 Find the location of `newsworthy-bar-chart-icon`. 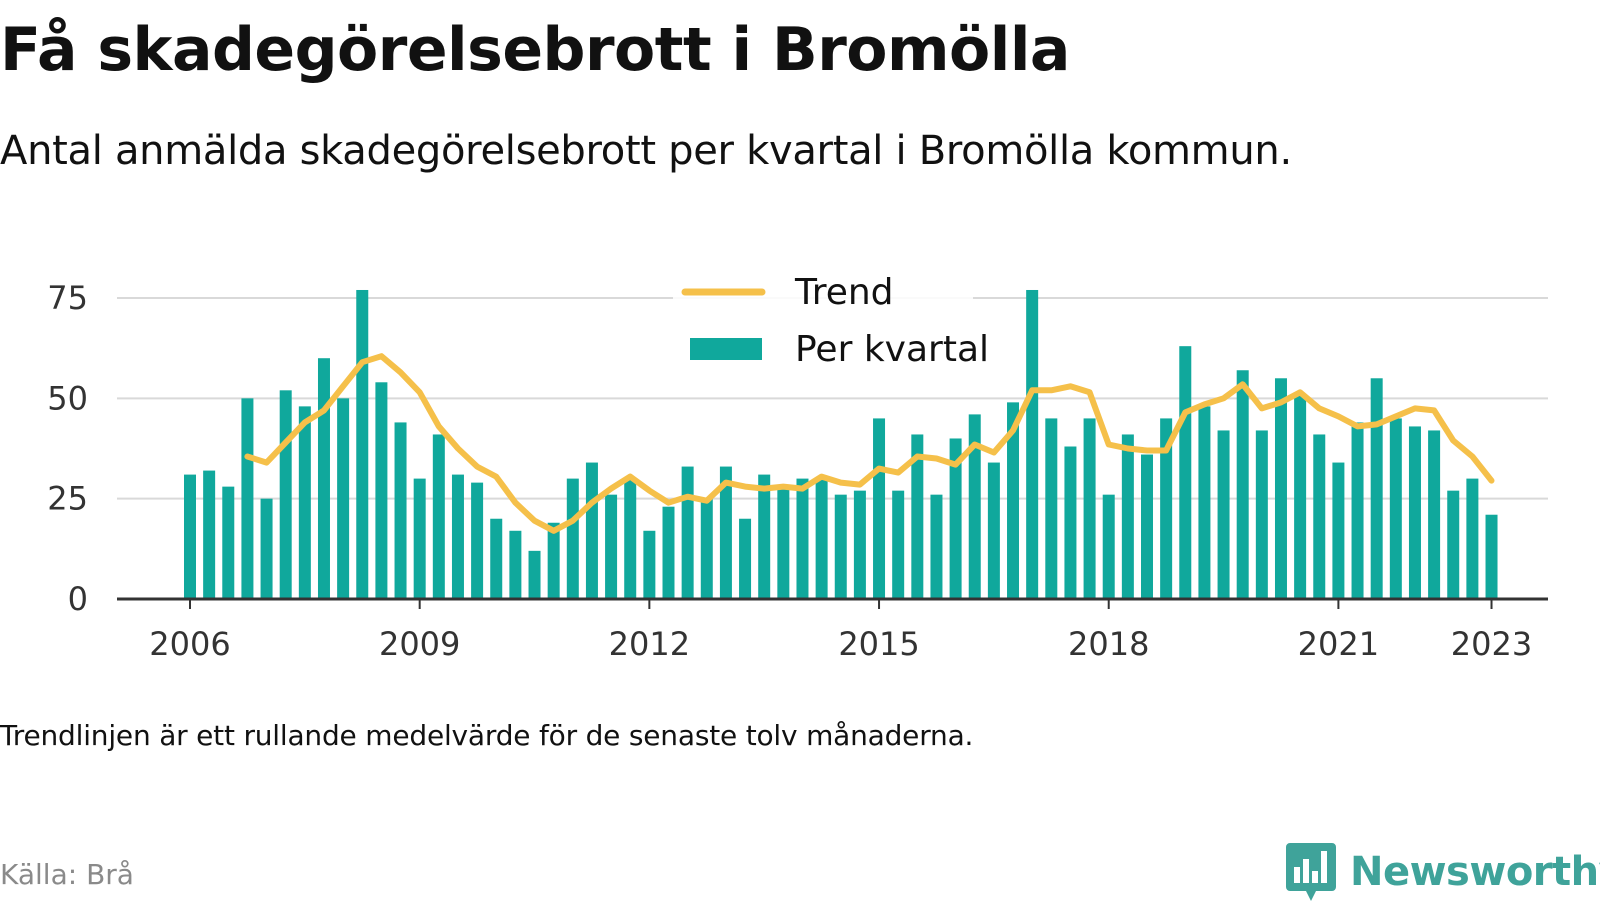

newsworthy-bar-chart-icon is located at coordinates (1311, 872).